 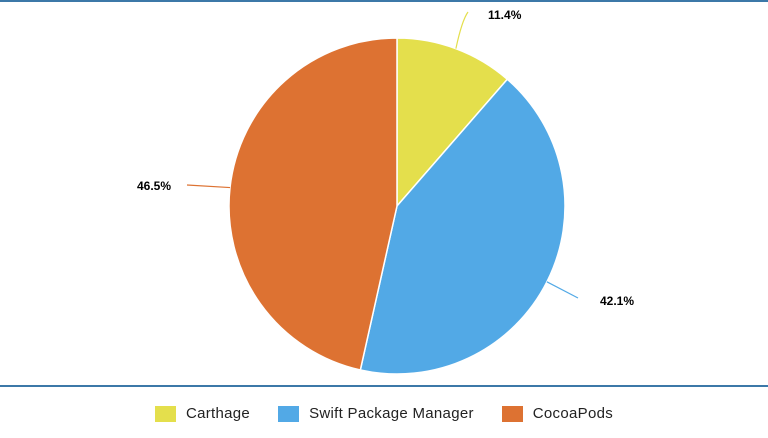 What do you see at coordinates (165, 413) in the screenshot?
I see `legend-swatch-carthage` at bounding box center [165, 413].